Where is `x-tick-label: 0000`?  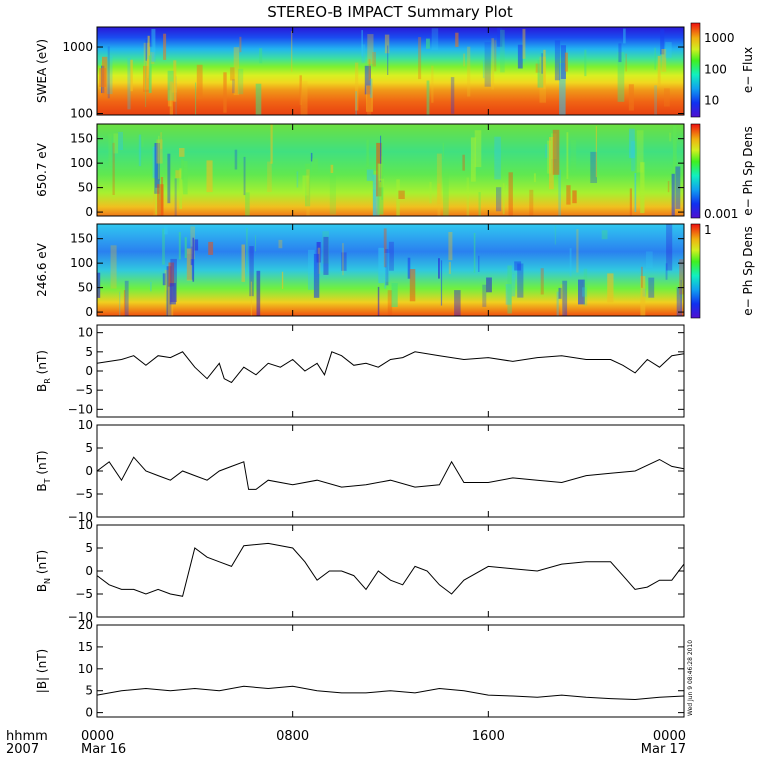
x-tick-label: 0000 is located at coordinates (97, 736).